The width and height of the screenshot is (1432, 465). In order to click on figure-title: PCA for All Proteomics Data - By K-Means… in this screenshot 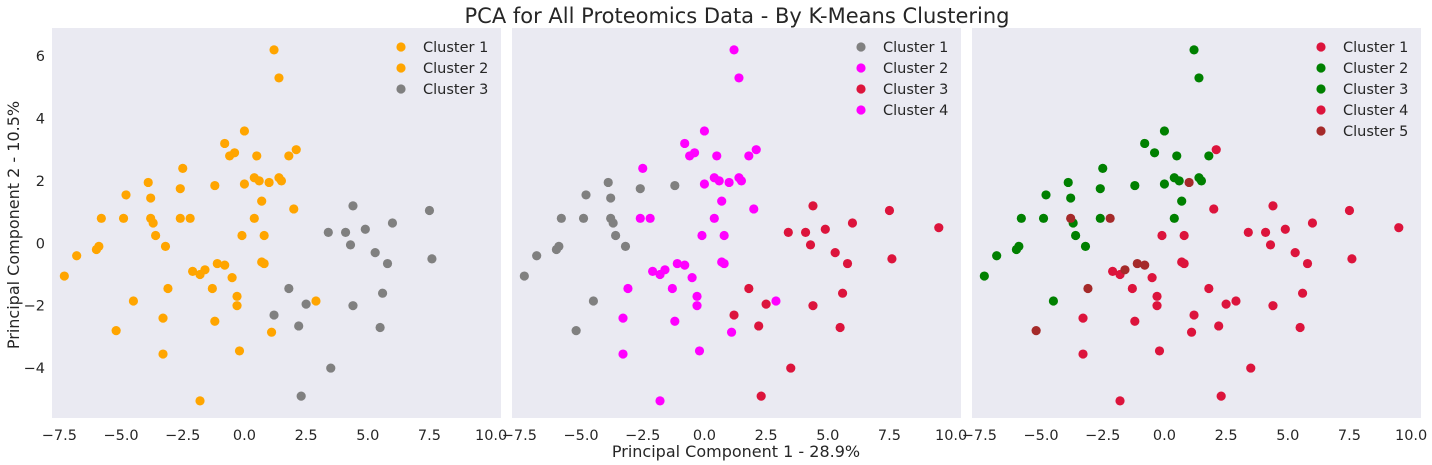, I will do `click(737, 16)`.